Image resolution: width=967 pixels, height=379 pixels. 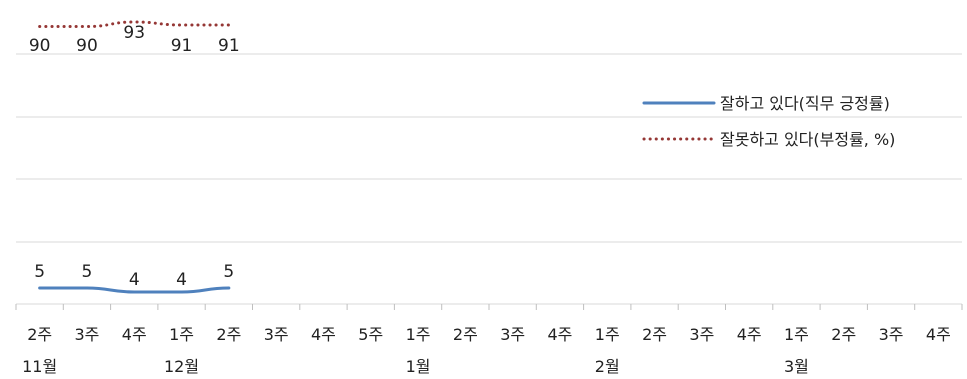 I want to click on negative-series-line, so click(x=134, y=24).